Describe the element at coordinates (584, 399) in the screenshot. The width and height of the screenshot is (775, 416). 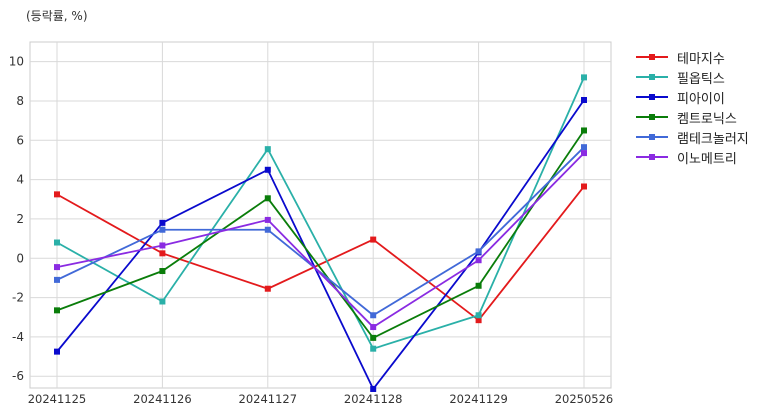
I see `x-tick-label: 20250526` at that location.